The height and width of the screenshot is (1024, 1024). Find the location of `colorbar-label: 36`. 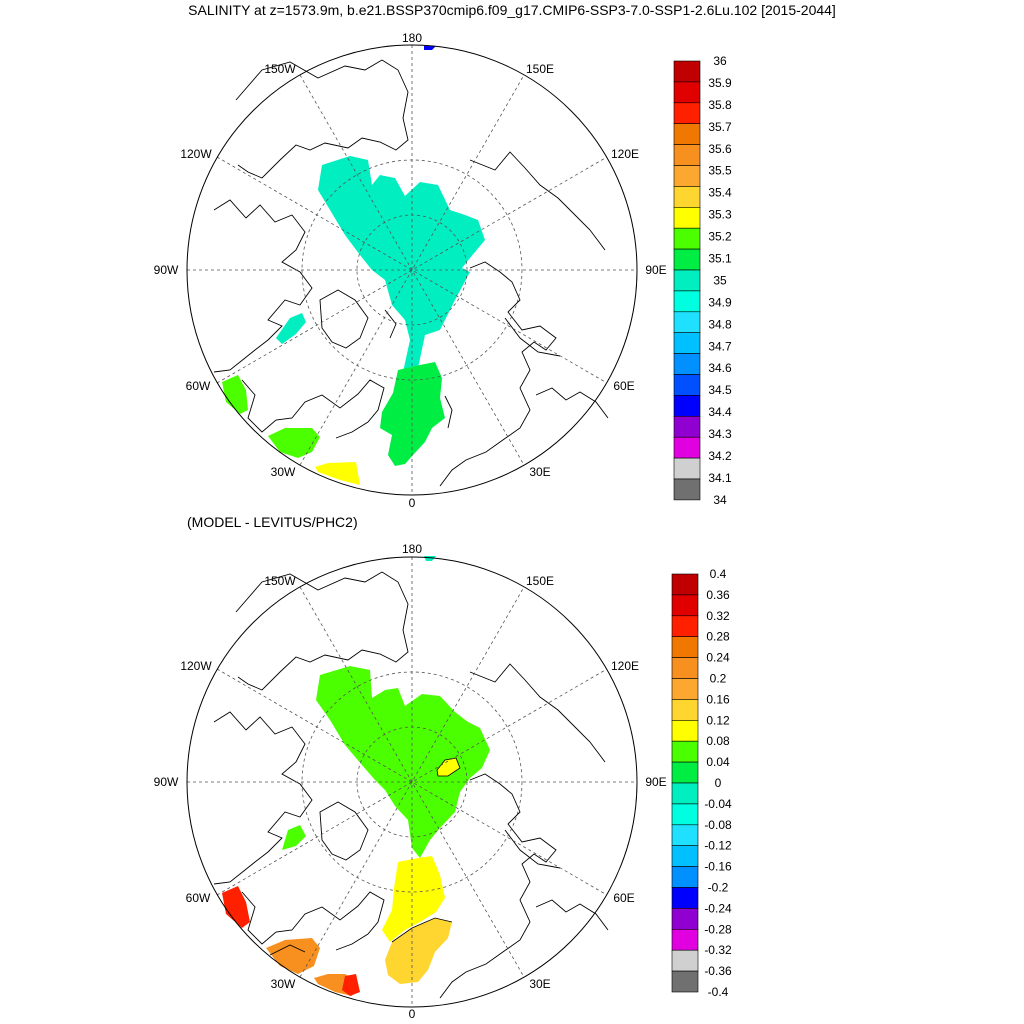

colorbar-label: 36 is located at coordinates (720, 61).